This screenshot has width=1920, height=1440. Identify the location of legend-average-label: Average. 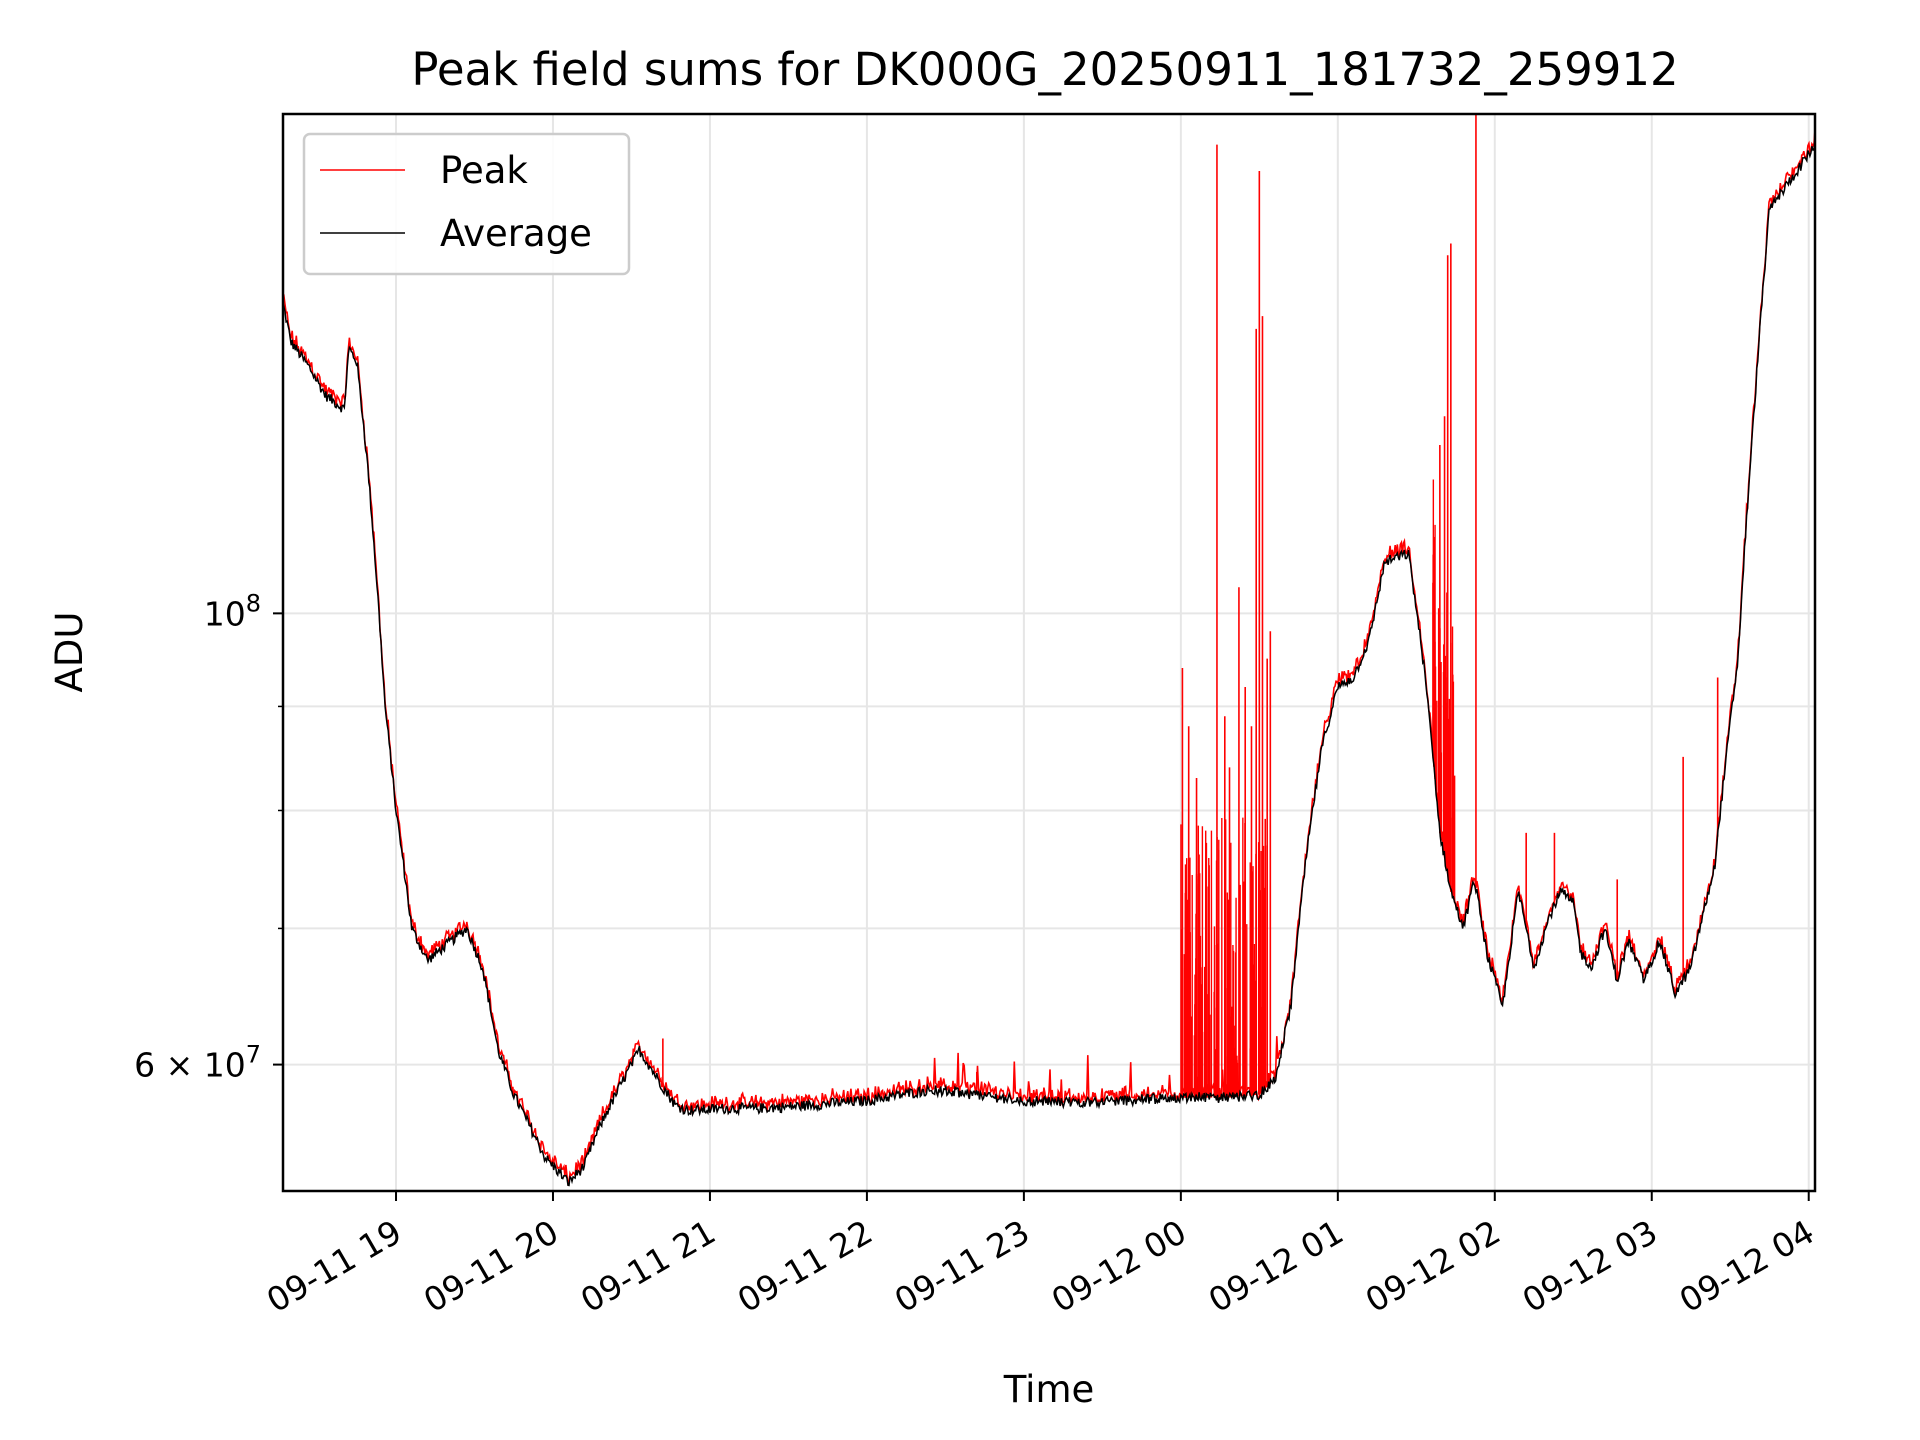
(516, 233).